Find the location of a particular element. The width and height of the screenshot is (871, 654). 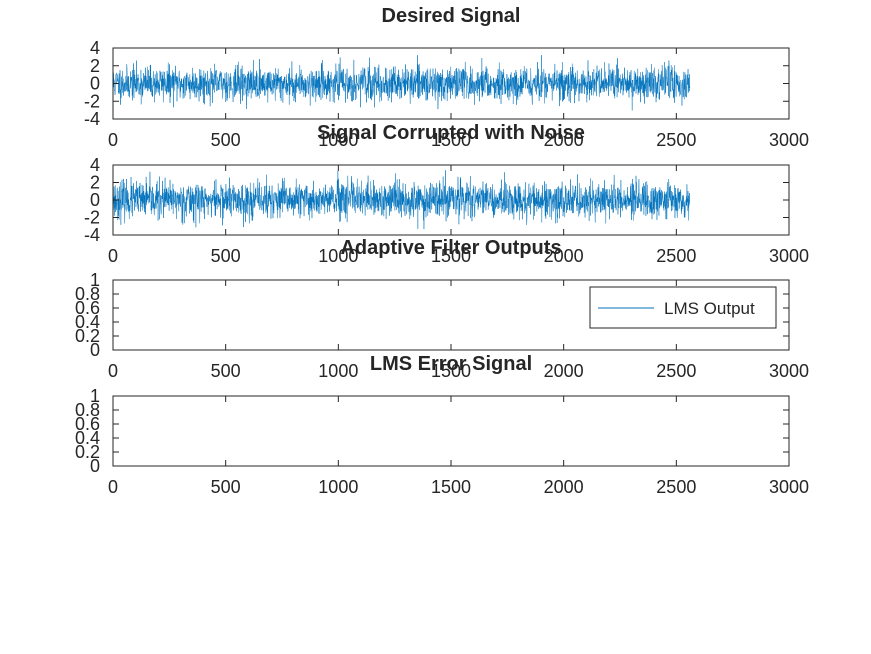

legend: LMS Output is located at coordinates (683, 307).